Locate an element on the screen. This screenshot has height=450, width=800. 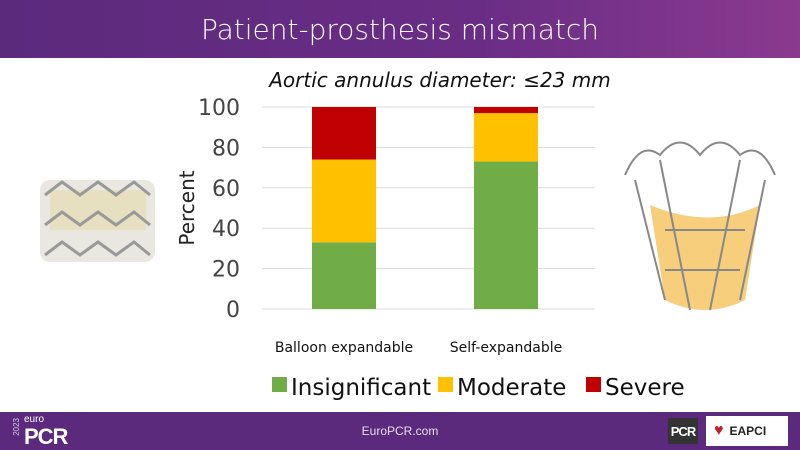
heart-icon: ♥ is located at coordinates (719, 430).